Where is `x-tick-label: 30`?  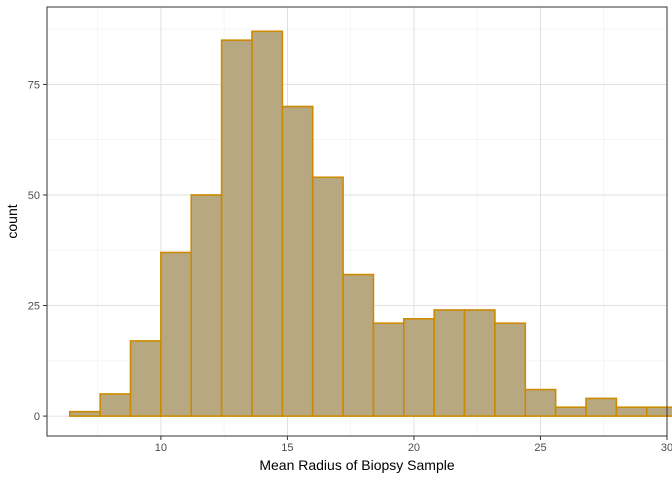
x-tick-label: 30 is located at coordinates (666, 448).